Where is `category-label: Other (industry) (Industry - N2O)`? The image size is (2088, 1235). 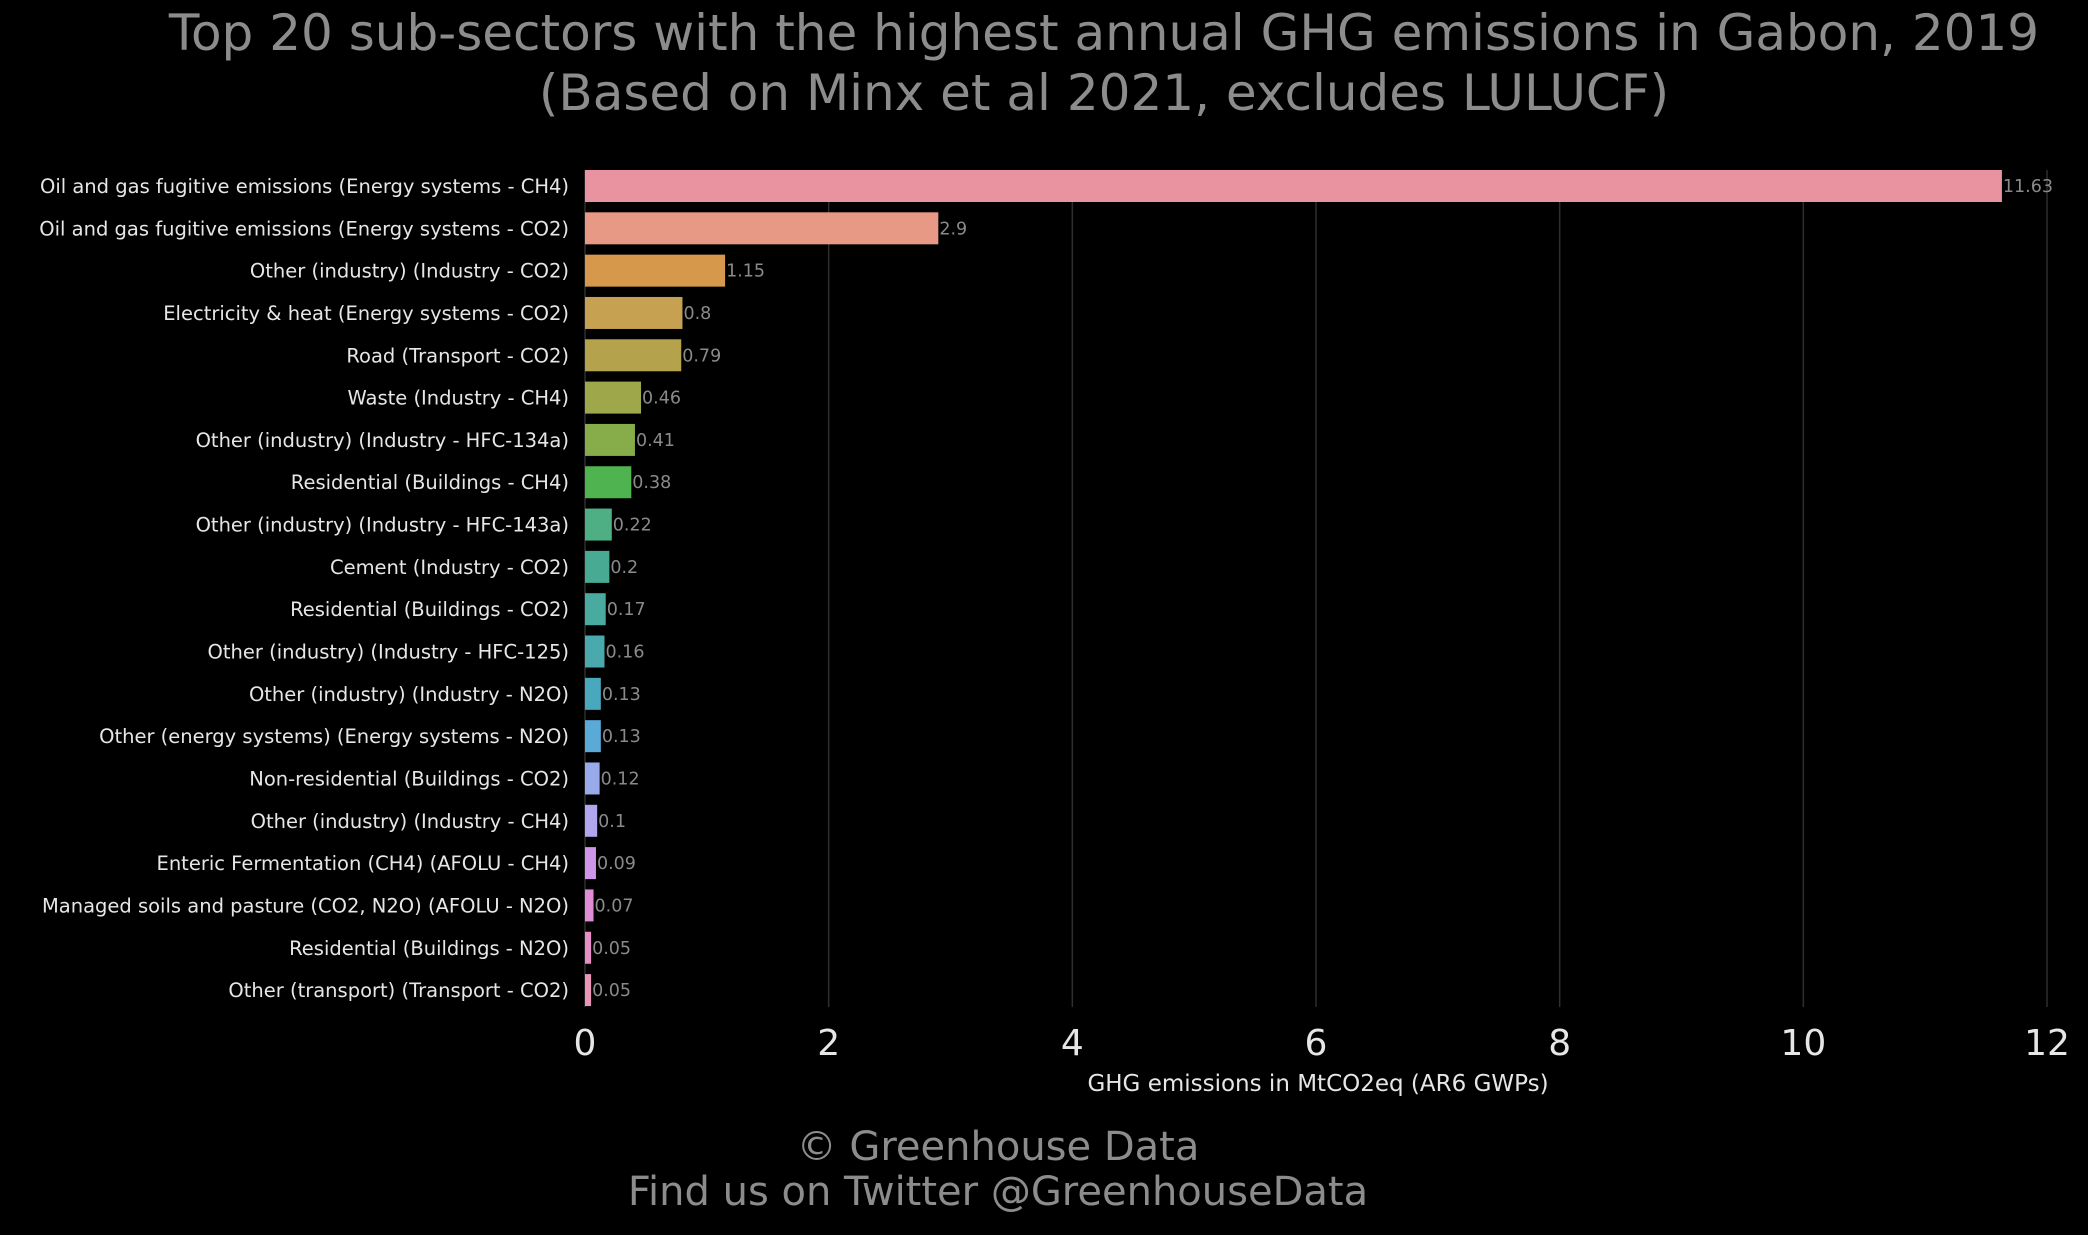
category-label: Other (industry) (Industry - N2O) is located at coordinates (409, 694).